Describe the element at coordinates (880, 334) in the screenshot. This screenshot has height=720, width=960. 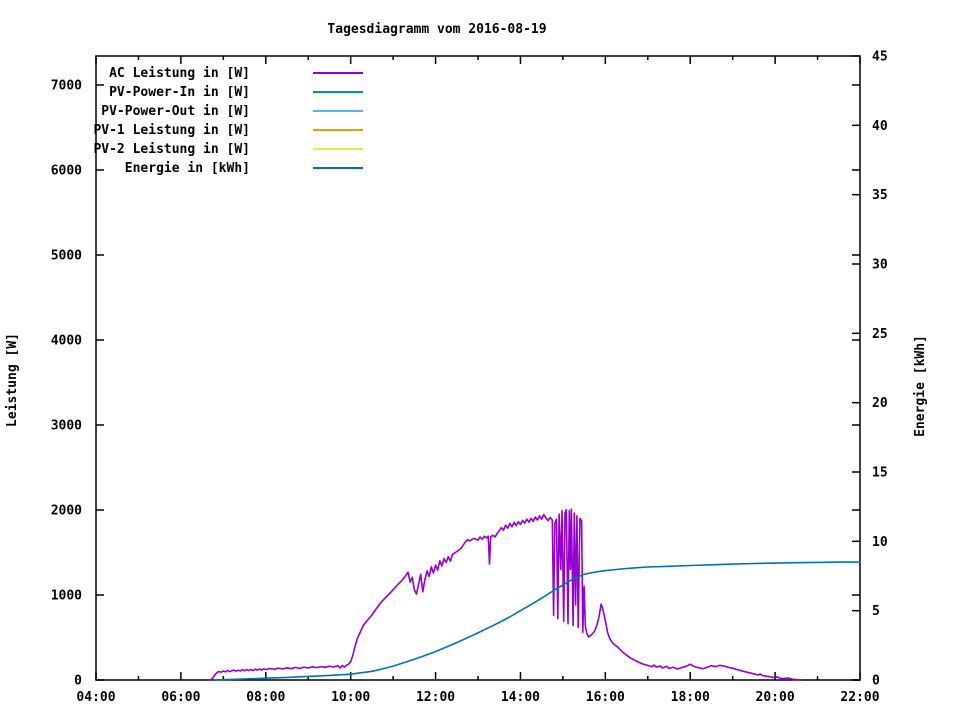
I see `y-right-tick-label: 25` at that location.